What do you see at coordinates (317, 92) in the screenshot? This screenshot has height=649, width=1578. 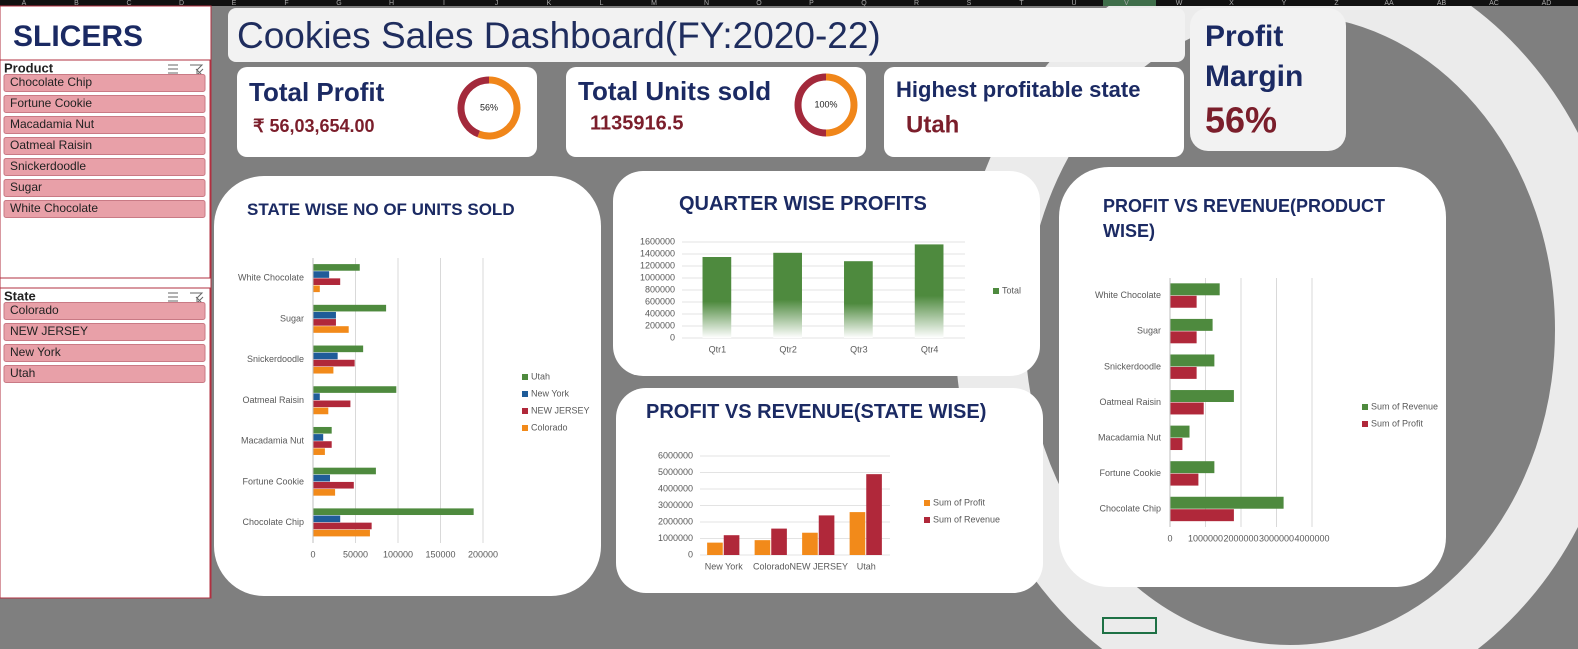 I see `kpi-title: Total Profit` at bounding box center [317, 92].